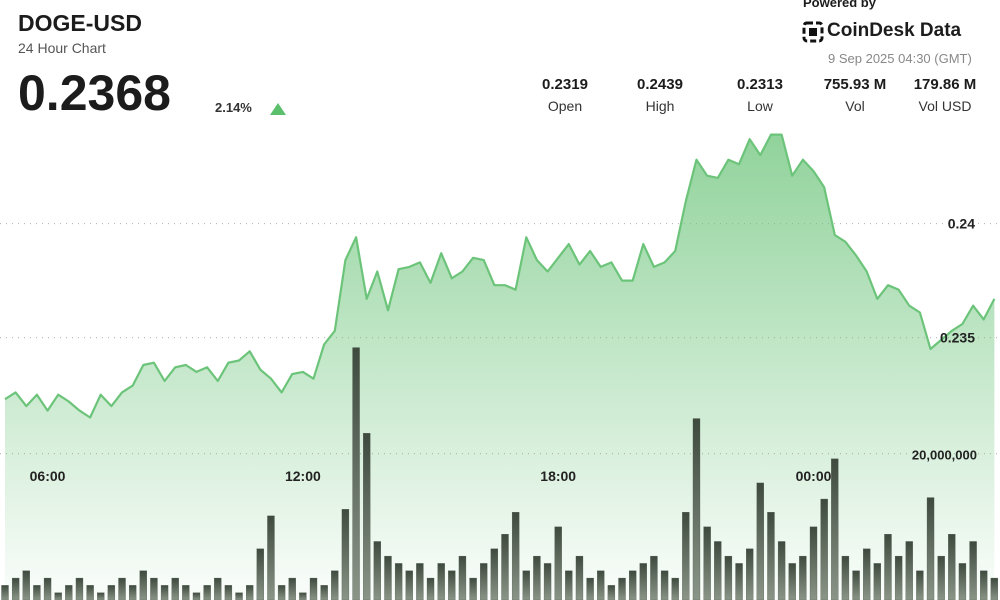 The height and width of the screenshot is (600, 1000). What do you see at coordinates (900, 58) in the screenshot?
I see `timestamp: 9 Sep 2025 04:30 (GMT)` at bounding box center [900, 58].